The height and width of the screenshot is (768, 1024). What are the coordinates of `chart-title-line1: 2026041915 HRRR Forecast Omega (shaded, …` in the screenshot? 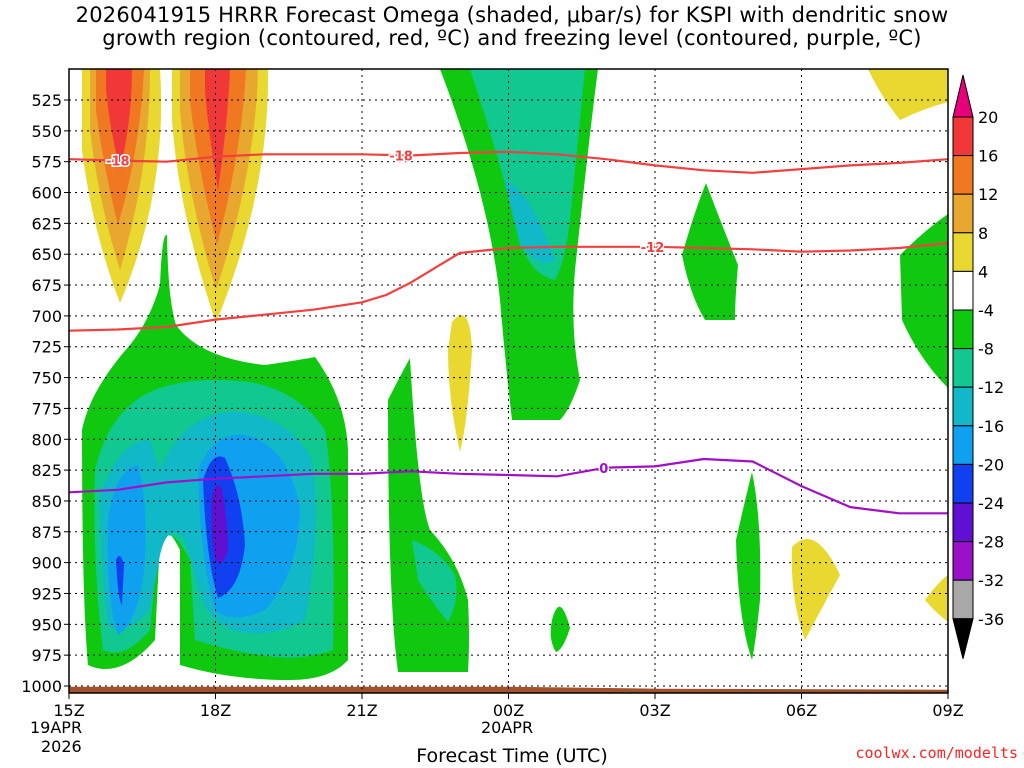 It's located at (512, 15).